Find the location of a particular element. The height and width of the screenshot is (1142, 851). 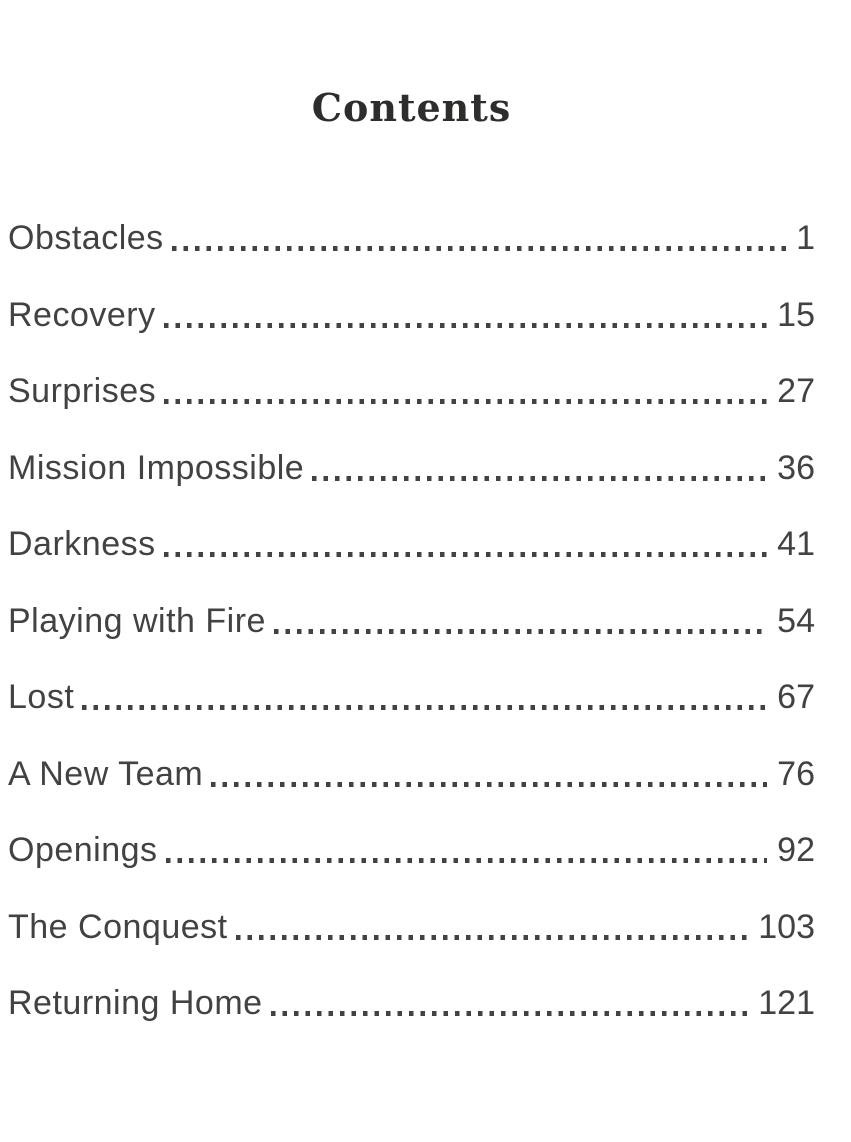

toc-entry: The Conquest 103 is located at coordinates (411, 927).